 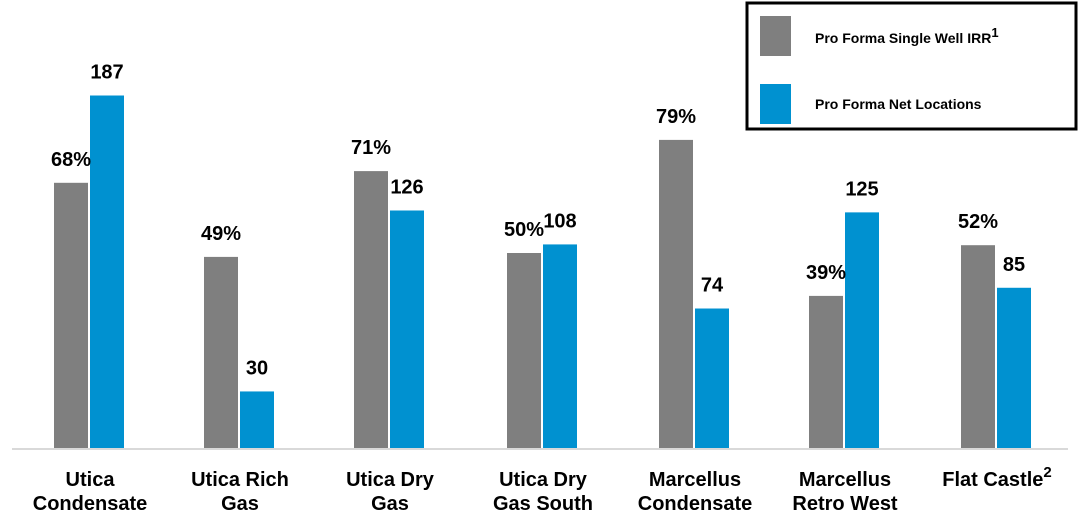 I want to click on category-label-line: Utica, so click(x=91, y=480).